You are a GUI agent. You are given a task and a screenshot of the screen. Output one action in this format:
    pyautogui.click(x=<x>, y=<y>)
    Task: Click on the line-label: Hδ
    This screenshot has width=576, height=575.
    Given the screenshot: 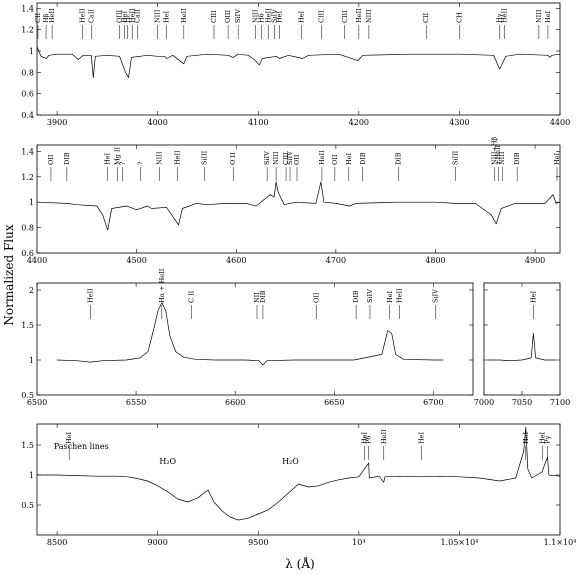 What is the action you would take?
    pyautogui.click(x=261, y=18)
    